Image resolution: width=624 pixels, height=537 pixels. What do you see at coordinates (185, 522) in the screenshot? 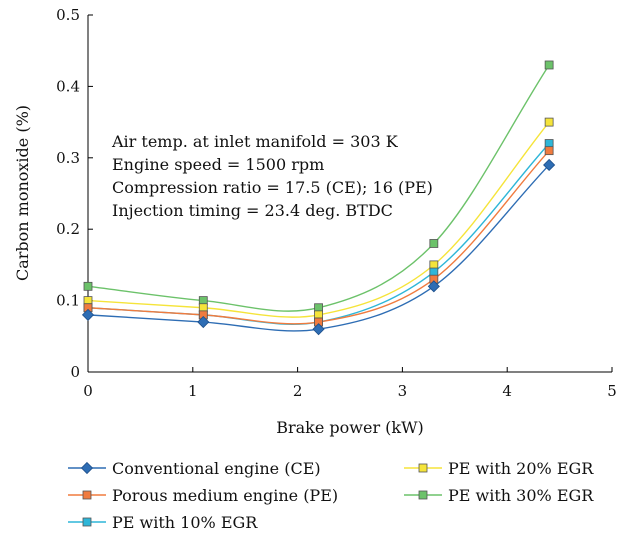
I see `legend-label: PE with 10% EGR` at bounding box center [185, 522].